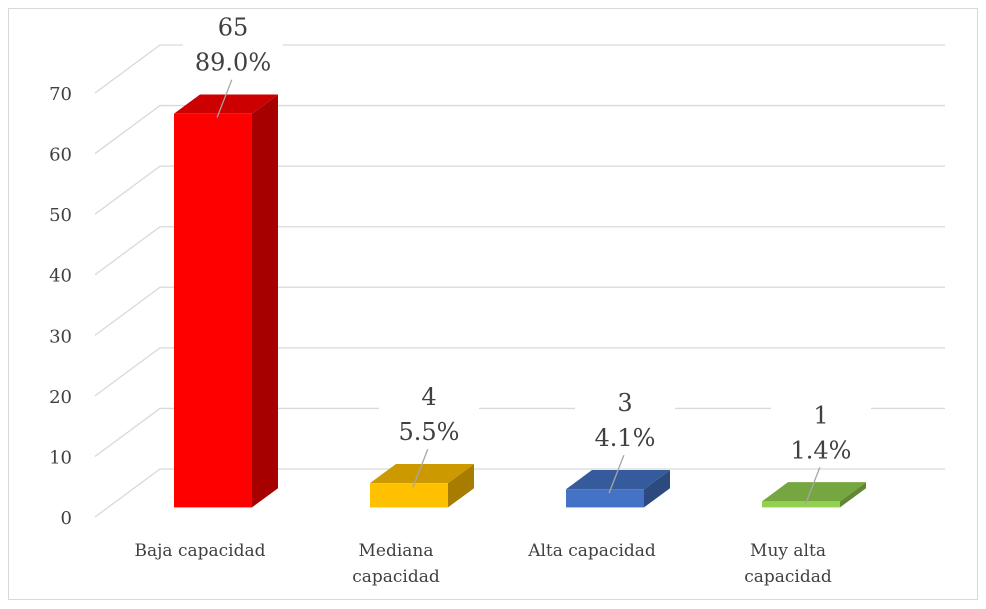  Describe the element at coordinates (788, 564) in the screenshot. I see `x-tick-label: Muy alta capacidad` at that location.